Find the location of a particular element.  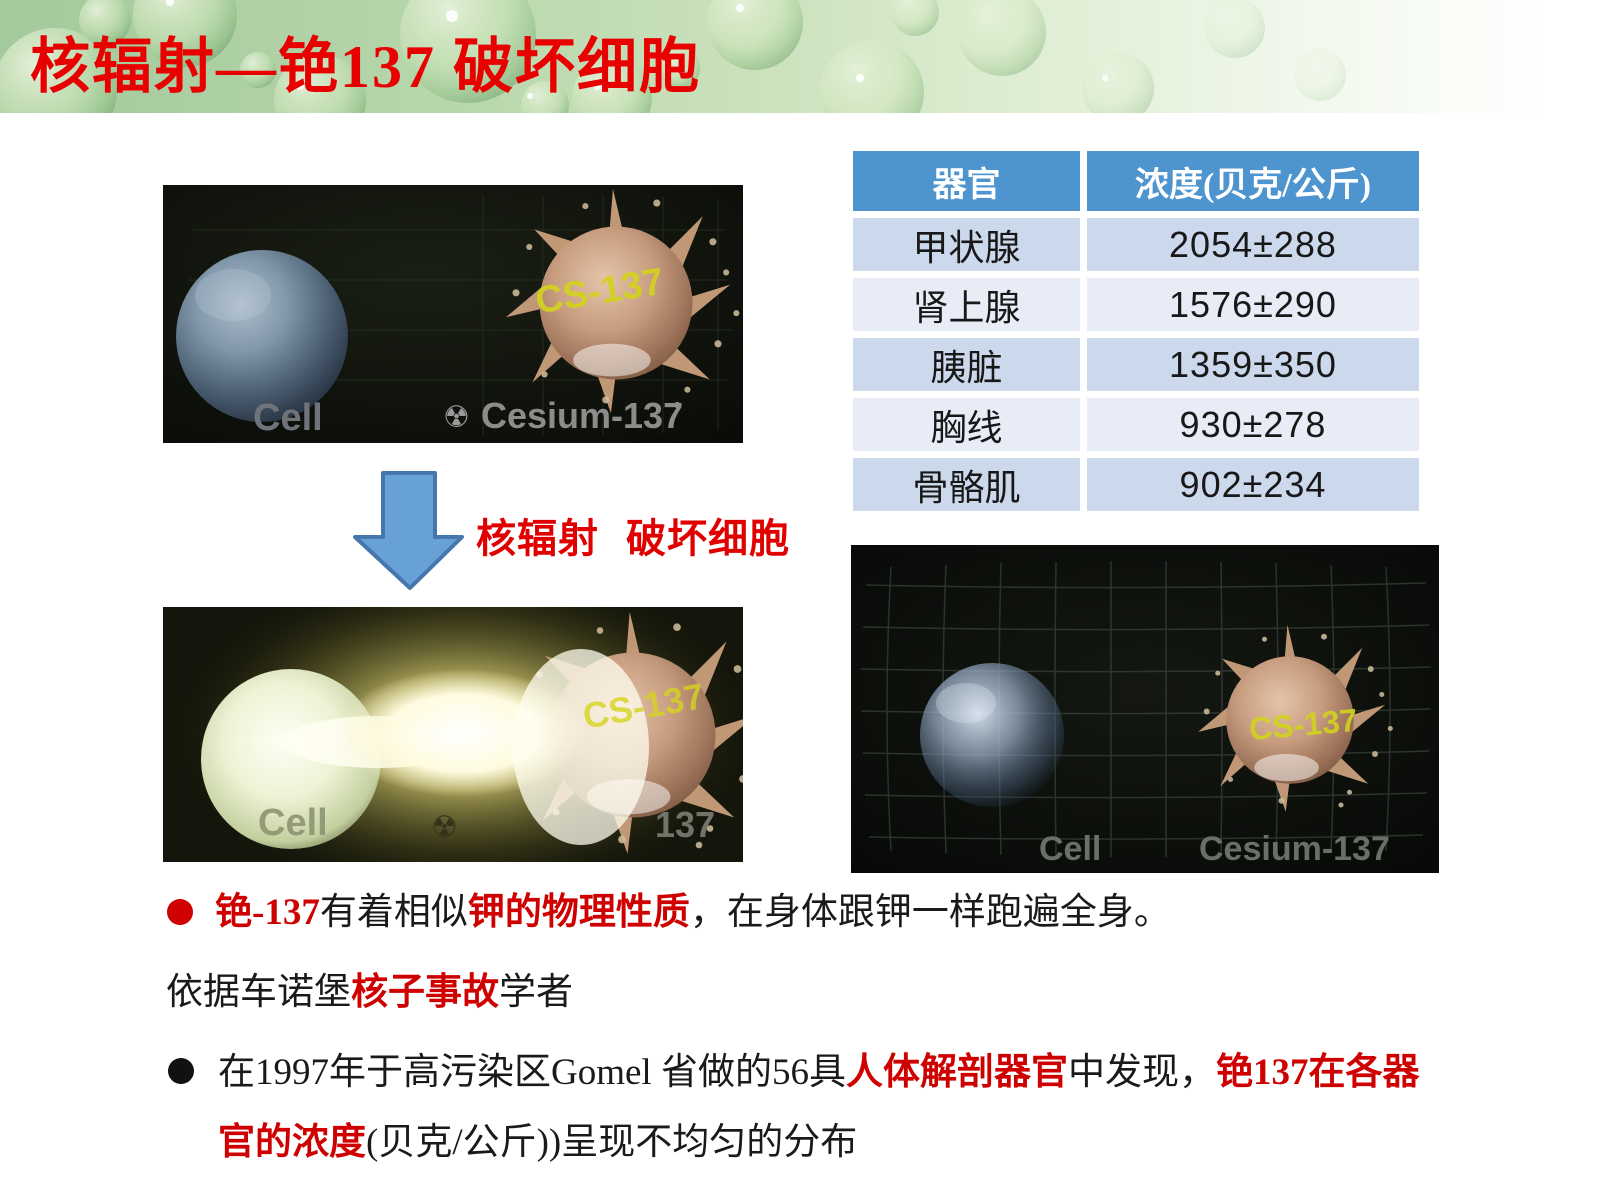

table-cell-organ: 胰脏 is located at coordinates (966, 364).